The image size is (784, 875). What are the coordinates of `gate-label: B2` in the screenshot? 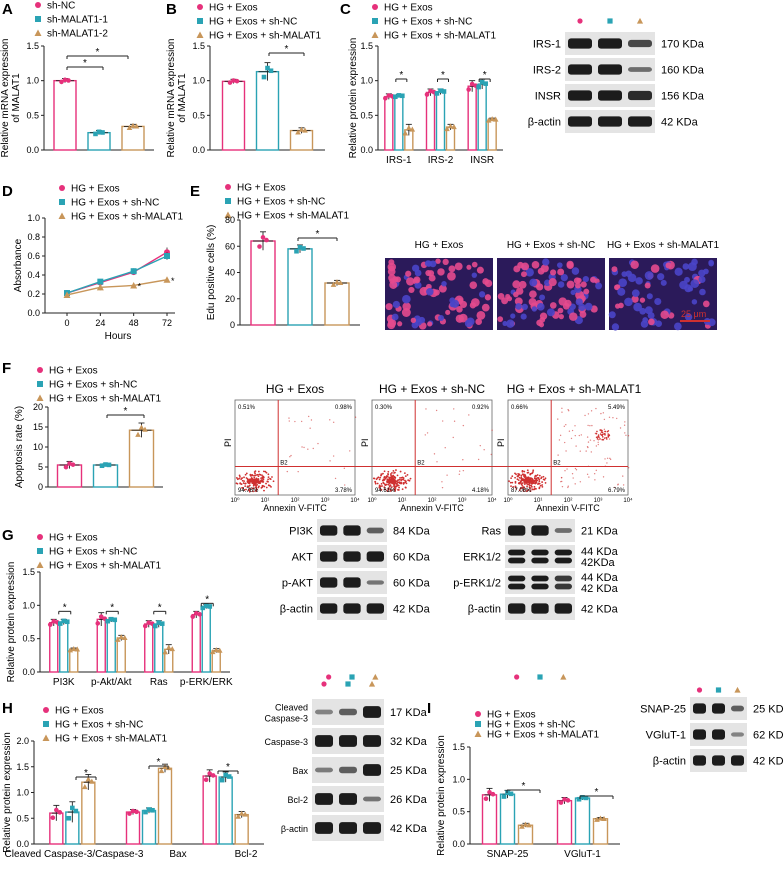 It's located at (421, 464).